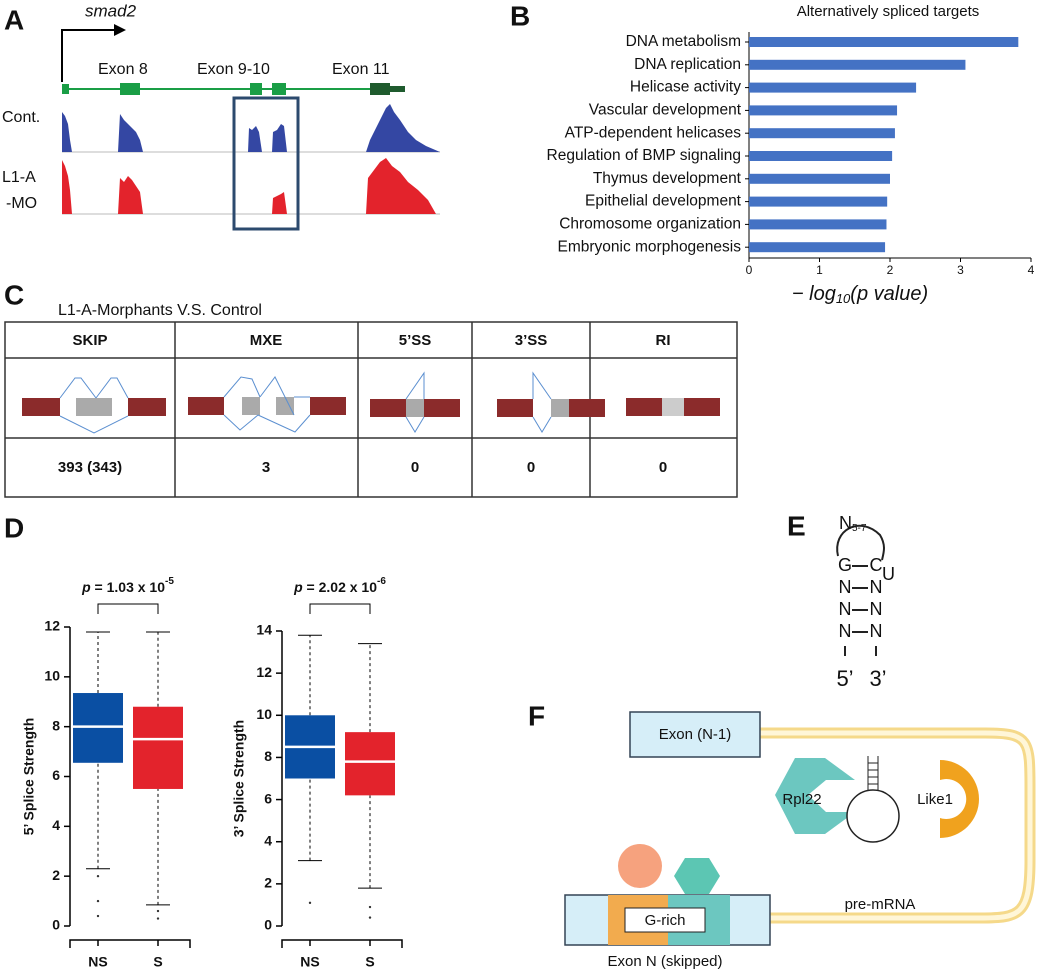 Image resolution: width=1050 pixels, height=973 pixels. What do you see at coordinates (56, 725) in the screenshot?
I see `y-tick-label: 8` at bounding box center [56, 725].